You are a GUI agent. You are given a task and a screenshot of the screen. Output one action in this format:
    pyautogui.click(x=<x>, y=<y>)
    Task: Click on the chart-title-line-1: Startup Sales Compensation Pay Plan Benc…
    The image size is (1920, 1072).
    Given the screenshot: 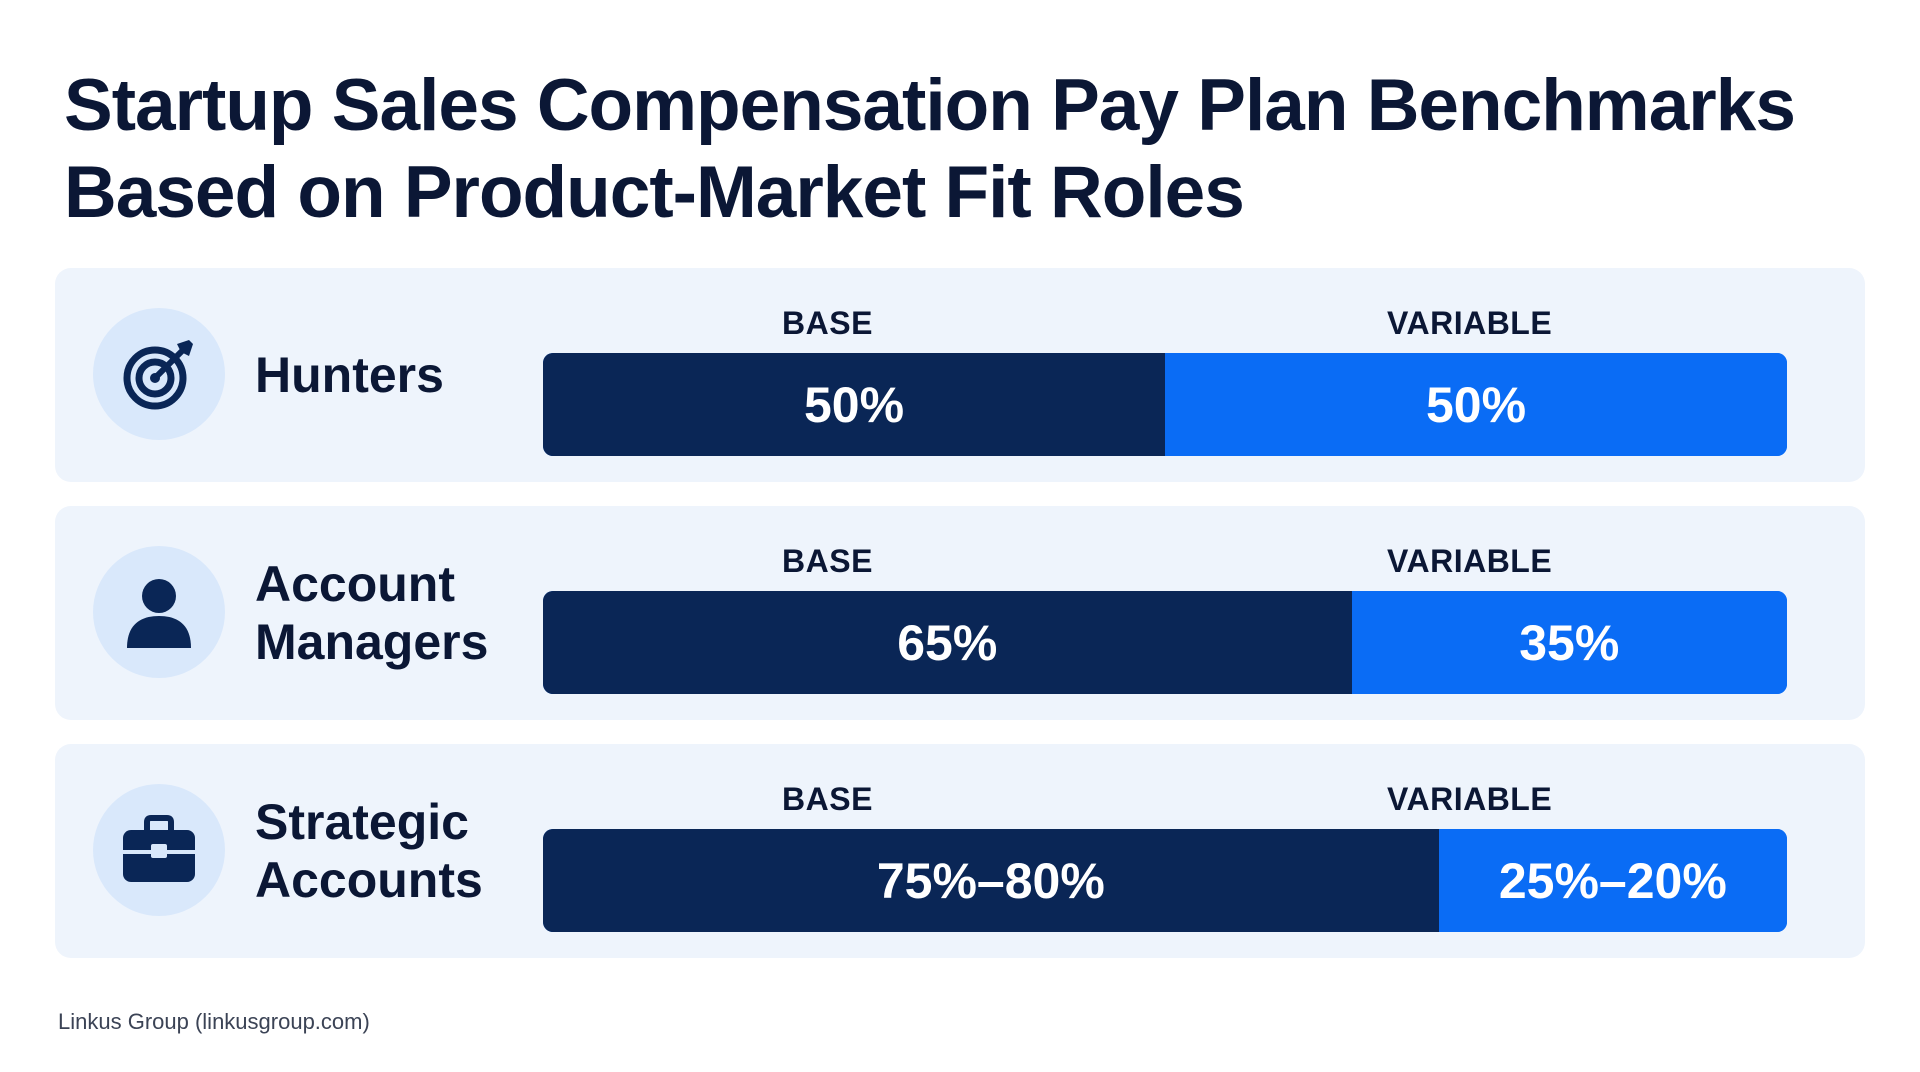 What is the action you would take?
    pyautogui.click(x=930, y=105)
    